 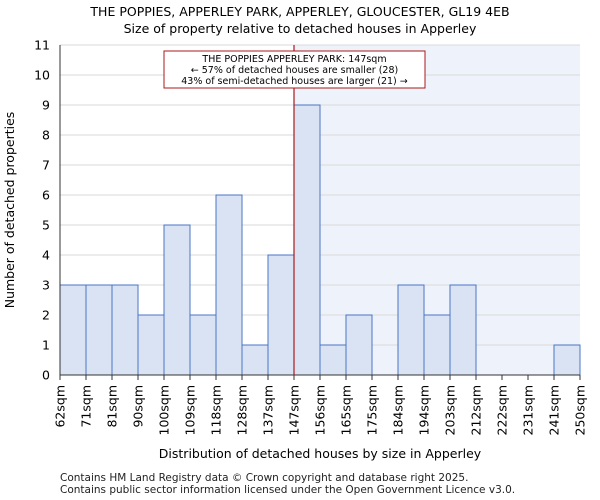 What do you see at coordinates (46, 225) in the screenshot?
I see `y-tick-label: 5` at bounding box center [46, 225].